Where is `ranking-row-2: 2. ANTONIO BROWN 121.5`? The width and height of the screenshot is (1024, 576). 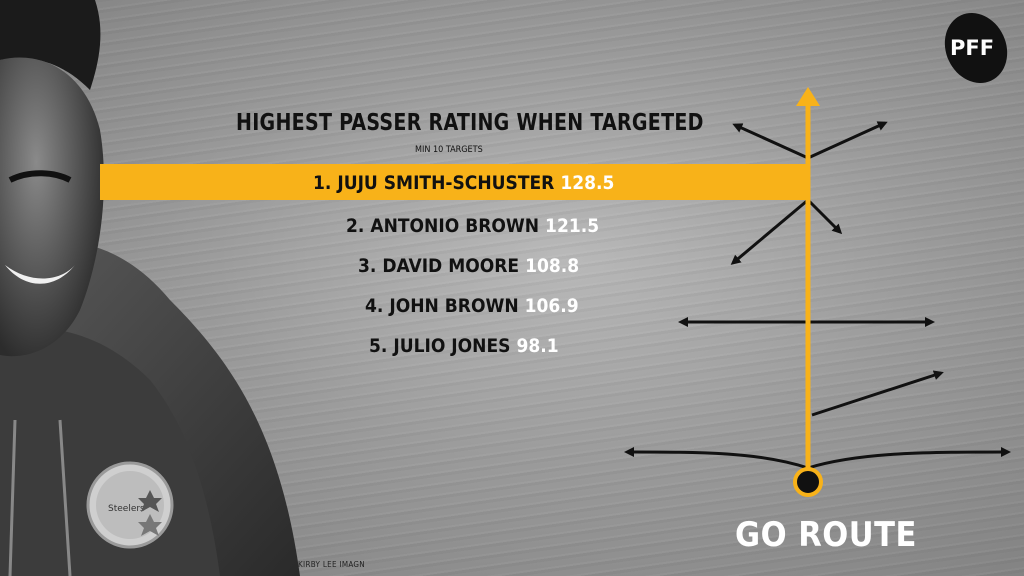 ranking-row-2: 2. ANTONIO BROWN 121.5 is located at coordinates (472, 226).